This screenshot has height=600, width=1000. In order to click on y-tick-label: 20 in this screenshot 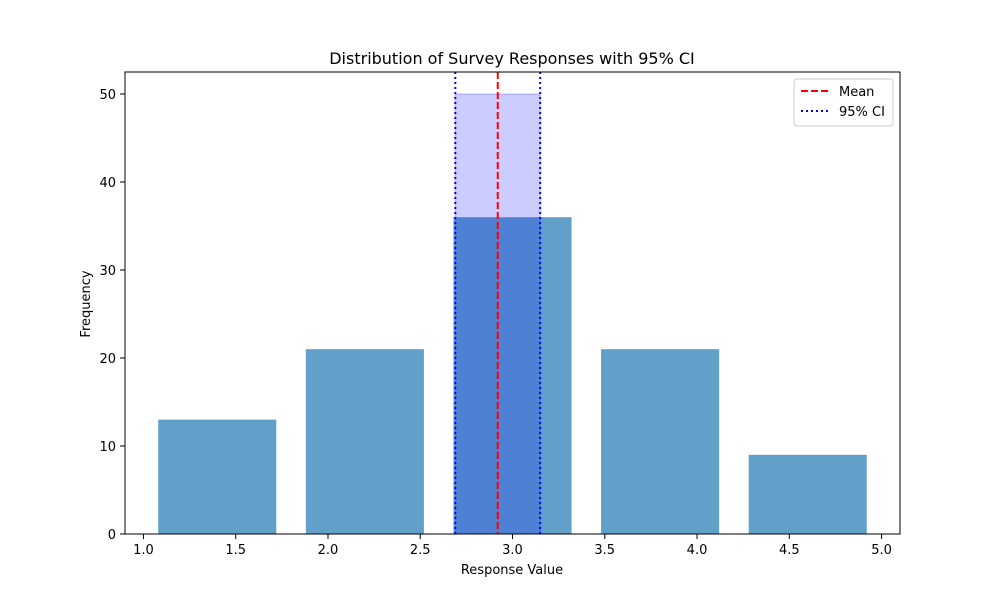, I will do `click(107, 359)`.